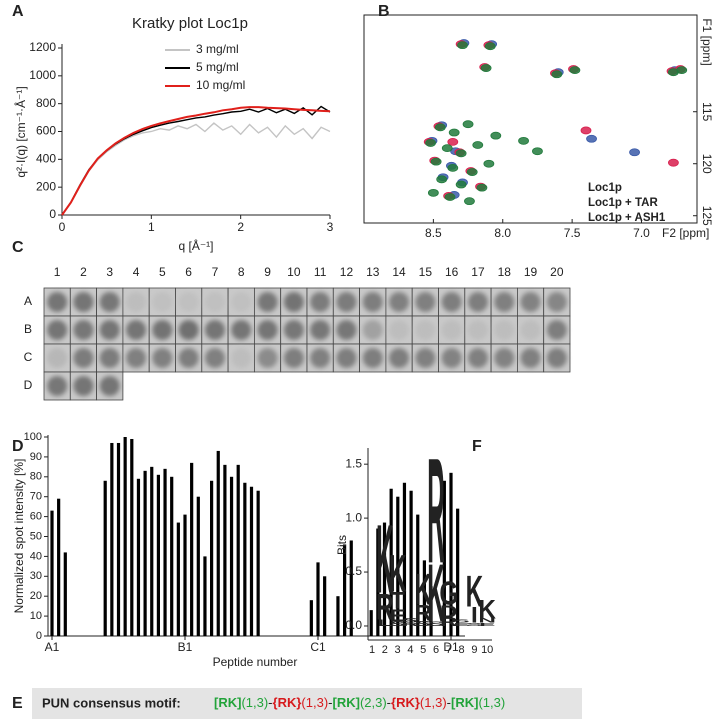  Describe the element at coordinates (320, 272) in the screenshot. I see `column-label: 11` at that location.